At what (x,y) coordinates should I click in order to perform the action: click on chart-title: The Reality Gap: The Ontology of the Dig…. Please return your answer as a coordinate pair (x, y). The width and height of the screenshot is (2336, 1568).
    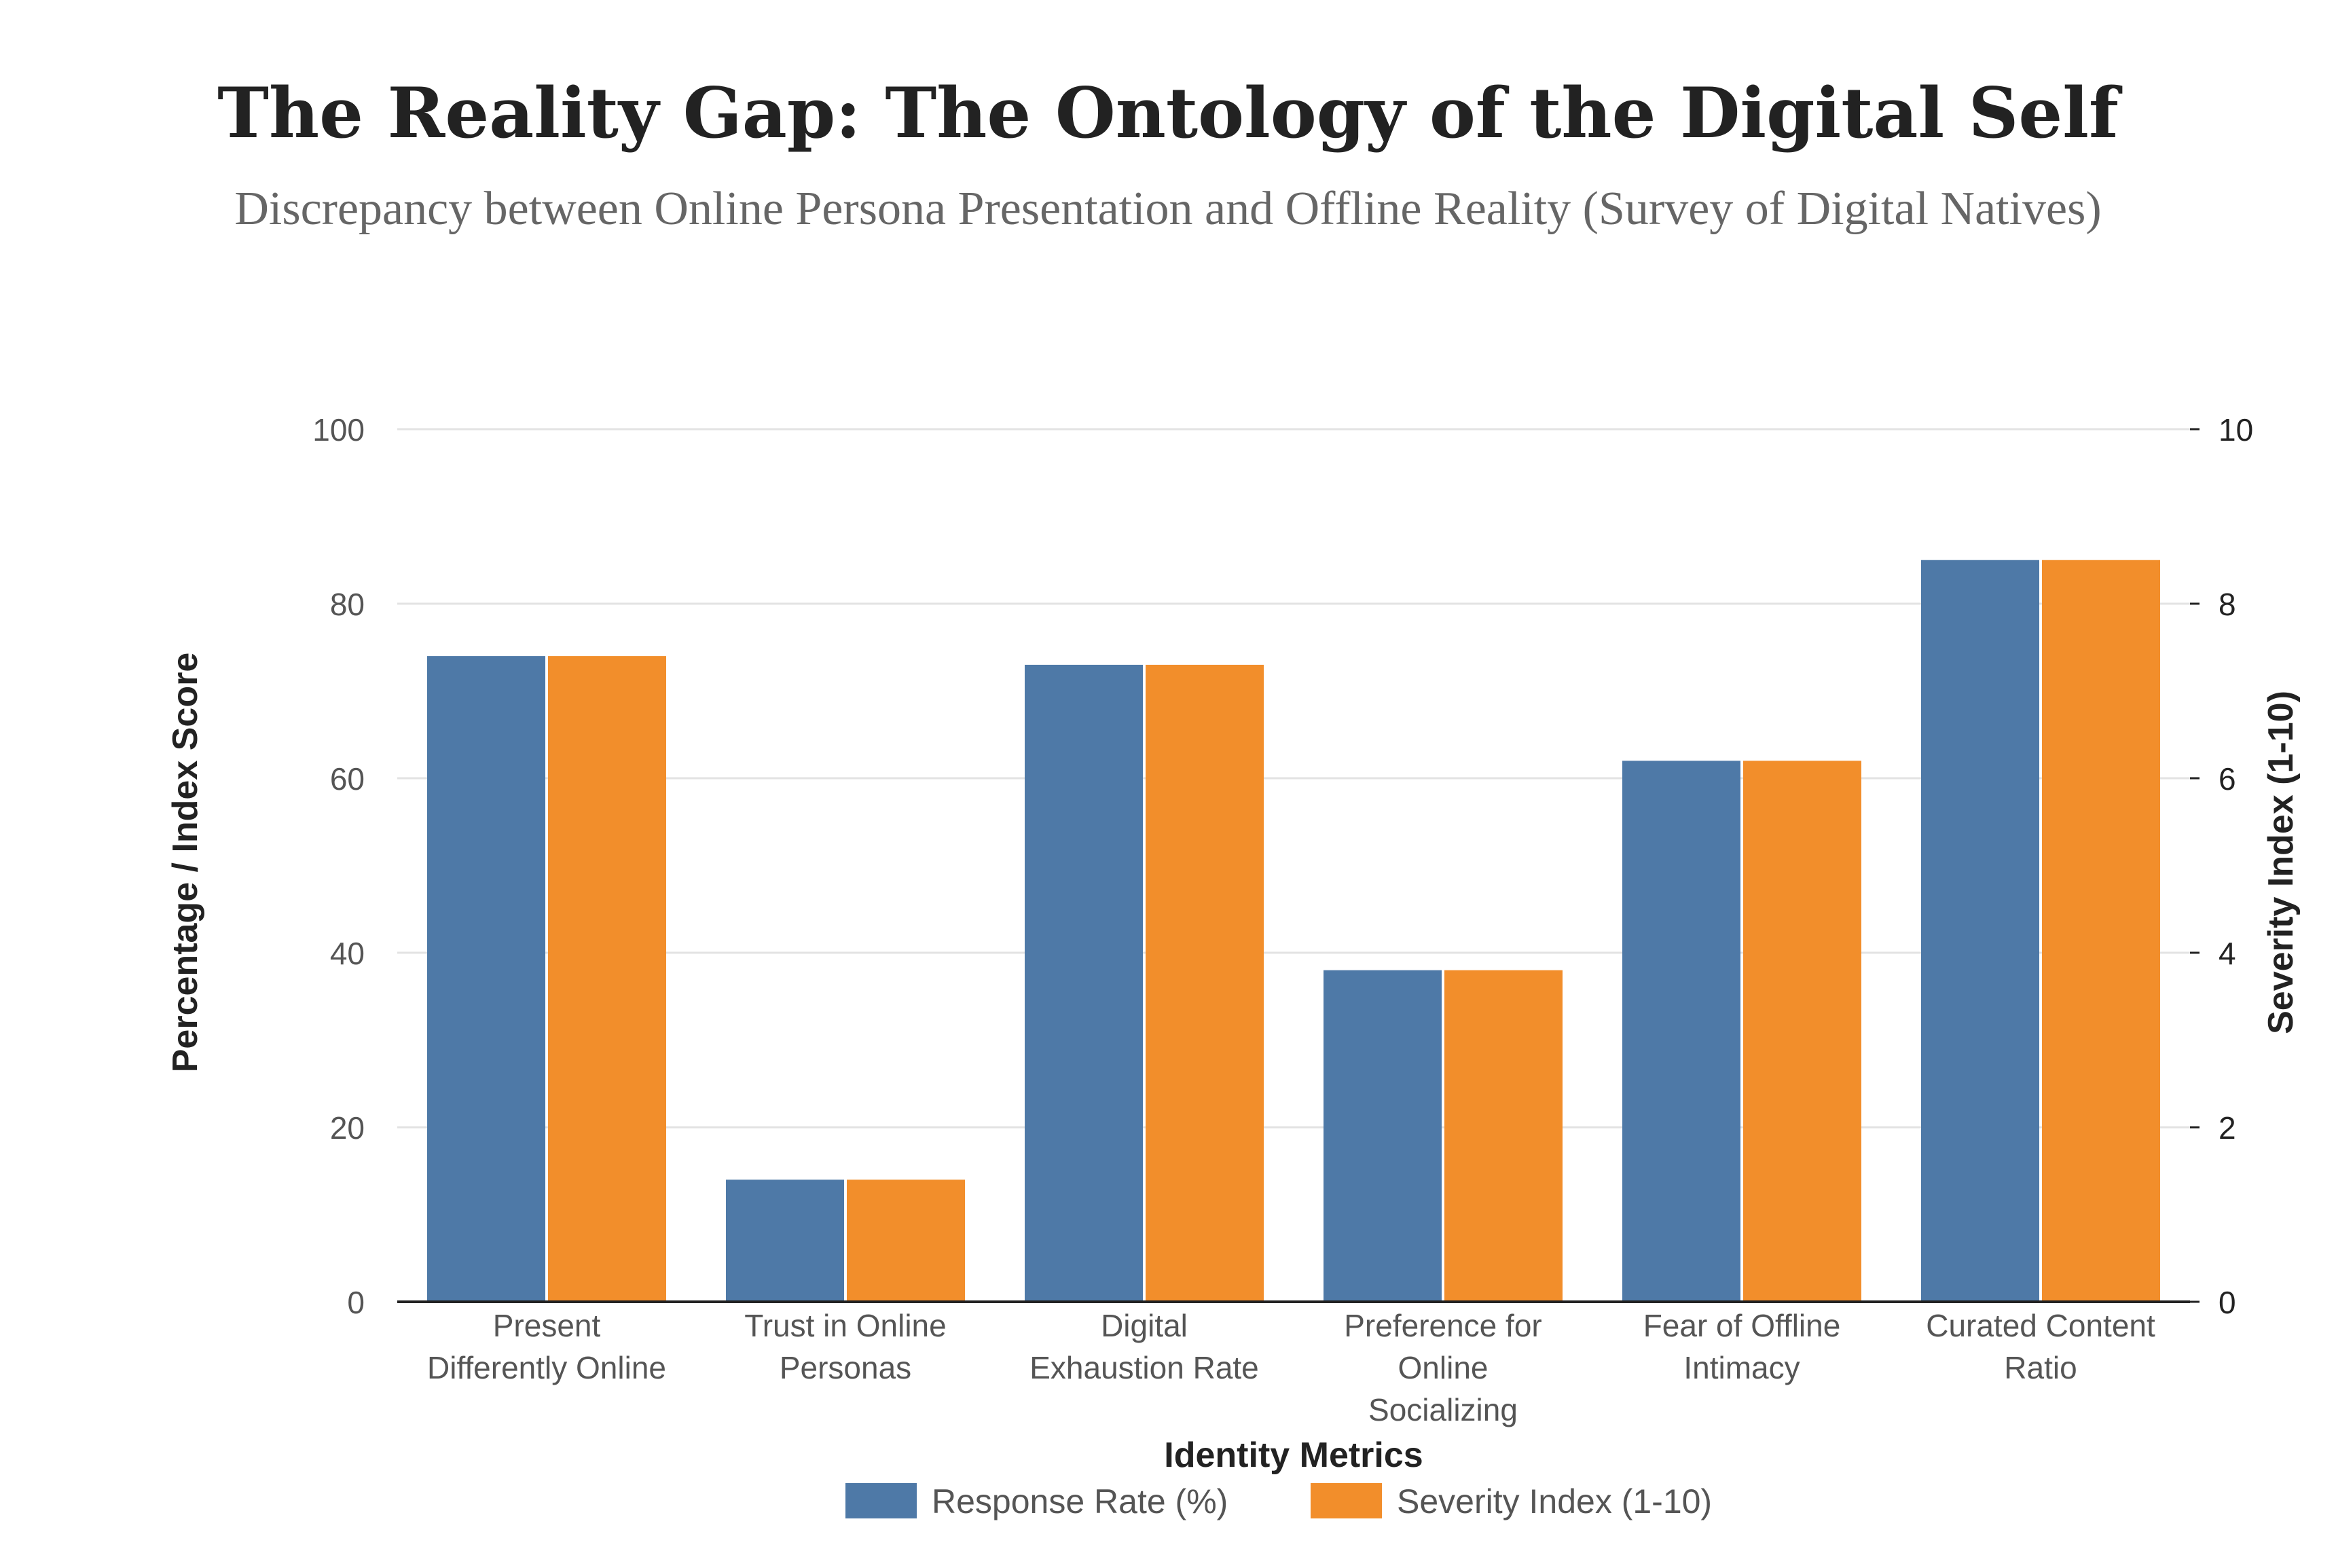
    Looking at the image, I should click on (1170, 113).